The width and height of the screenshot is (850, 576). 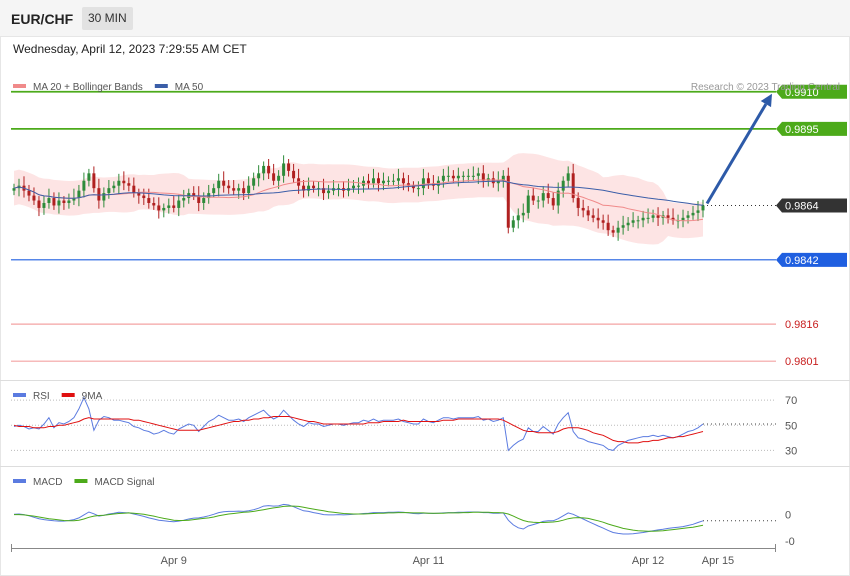 I want to click on macd-signal-line, so click(x=359, y=518).